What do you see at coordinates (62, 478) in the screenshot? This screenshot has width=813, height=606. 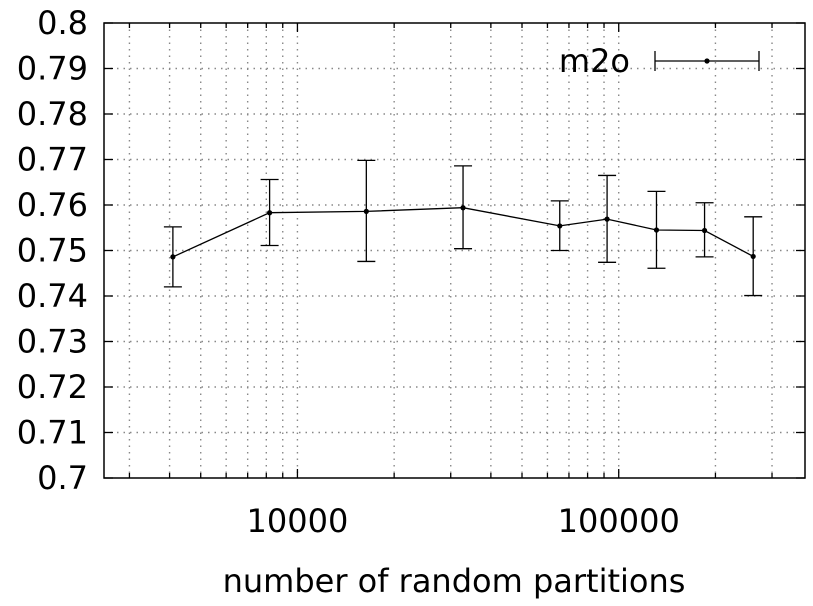 I see `y-tick-label: 0.7` at bounding box center [62, 478].